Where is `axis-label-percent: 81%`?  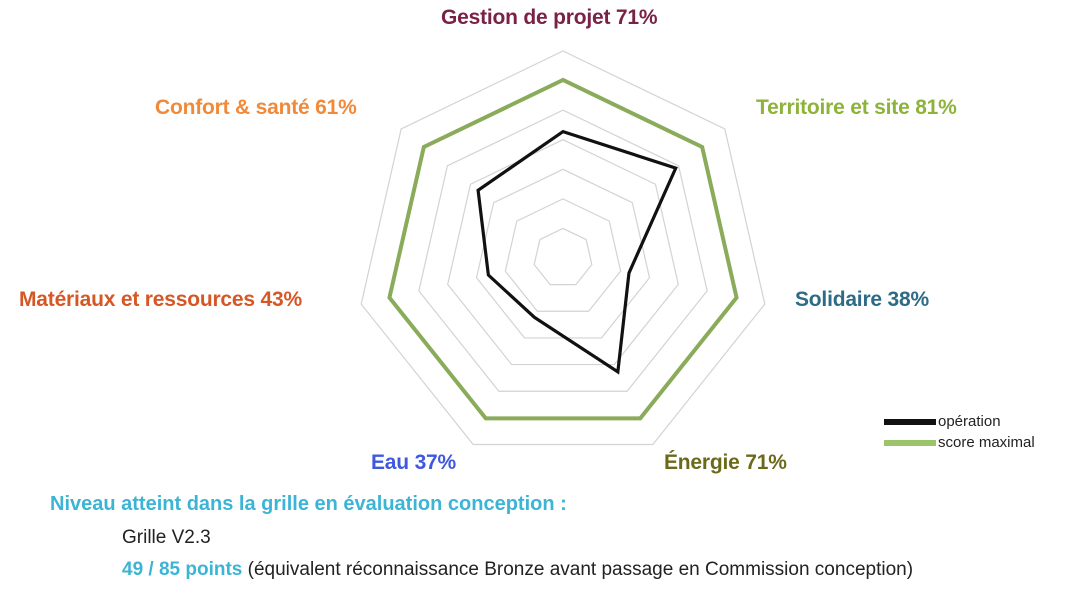 axis-label-percent: 81% is located at coordinates (936, 107).